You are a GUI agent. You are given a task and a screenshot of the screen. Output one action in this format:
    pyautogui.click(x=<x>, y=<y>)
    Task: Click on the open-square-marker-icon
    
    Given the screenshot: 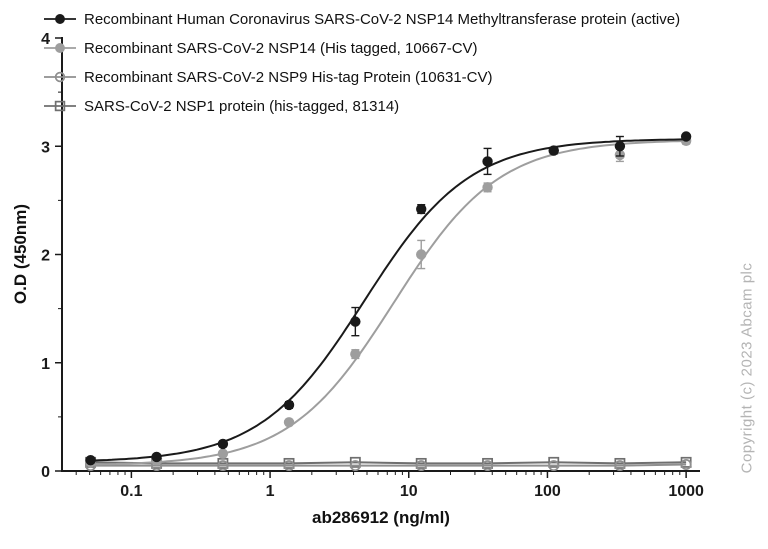 What is the action you would take?
    pyautogui.click(x=60, y=106)
    